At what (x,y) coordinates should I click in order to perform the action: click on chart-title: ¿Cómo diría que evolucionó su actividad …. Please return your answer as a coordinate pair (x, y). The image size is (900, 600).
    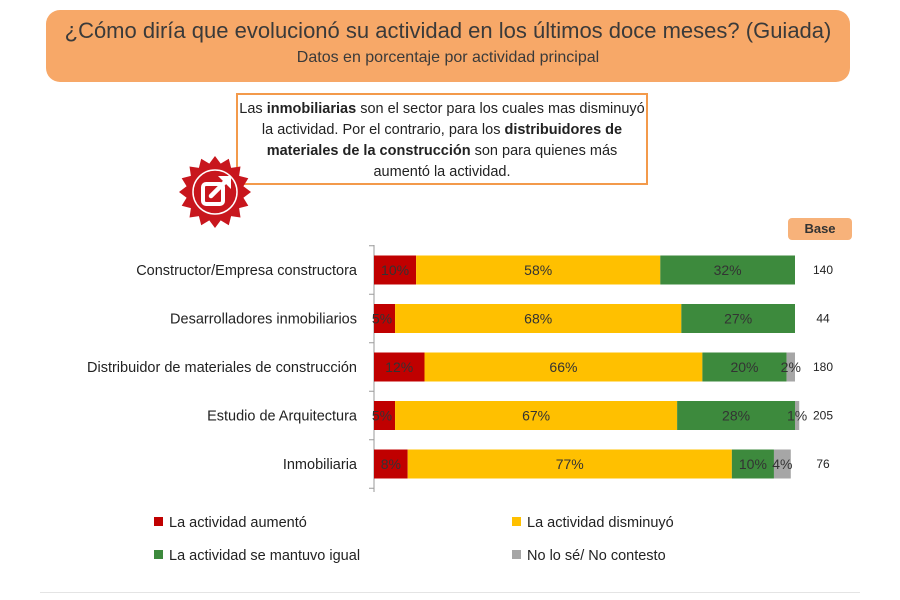
    Looking at the image, I should click on (448, 30).